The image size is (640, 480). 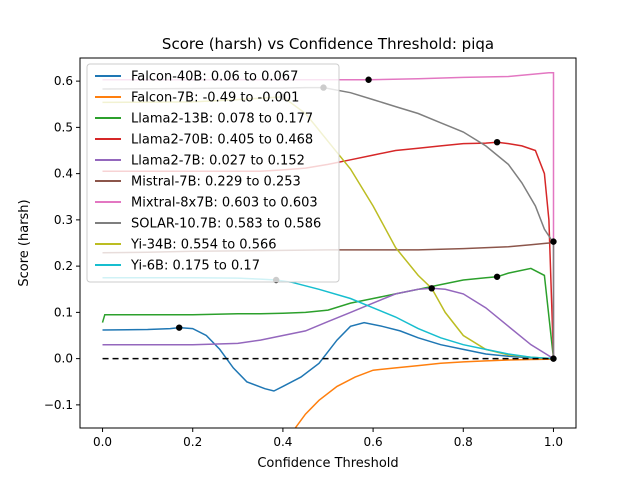 I want to click on legend-label-4: Llama2-7B: 0.027 to 0.152, so click(x=218, y=161).